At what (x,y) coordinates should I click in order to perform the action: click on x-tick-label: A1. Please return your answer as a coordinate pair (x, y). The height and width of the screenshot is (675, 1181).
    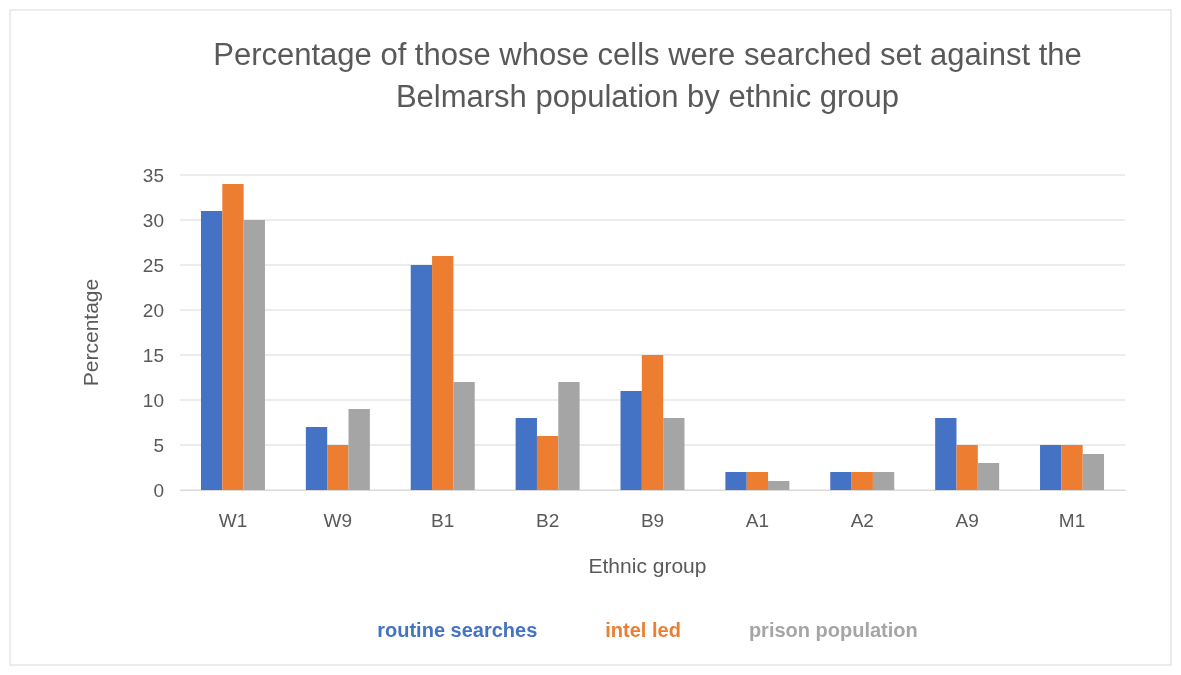
    Looking at the image, I should click on (757, 521).